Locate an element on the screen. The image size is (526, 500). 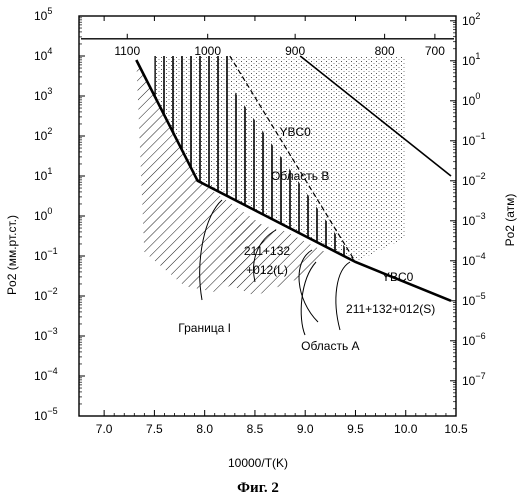
annotation-label: 211+132 is located at coordinates (267, 251).